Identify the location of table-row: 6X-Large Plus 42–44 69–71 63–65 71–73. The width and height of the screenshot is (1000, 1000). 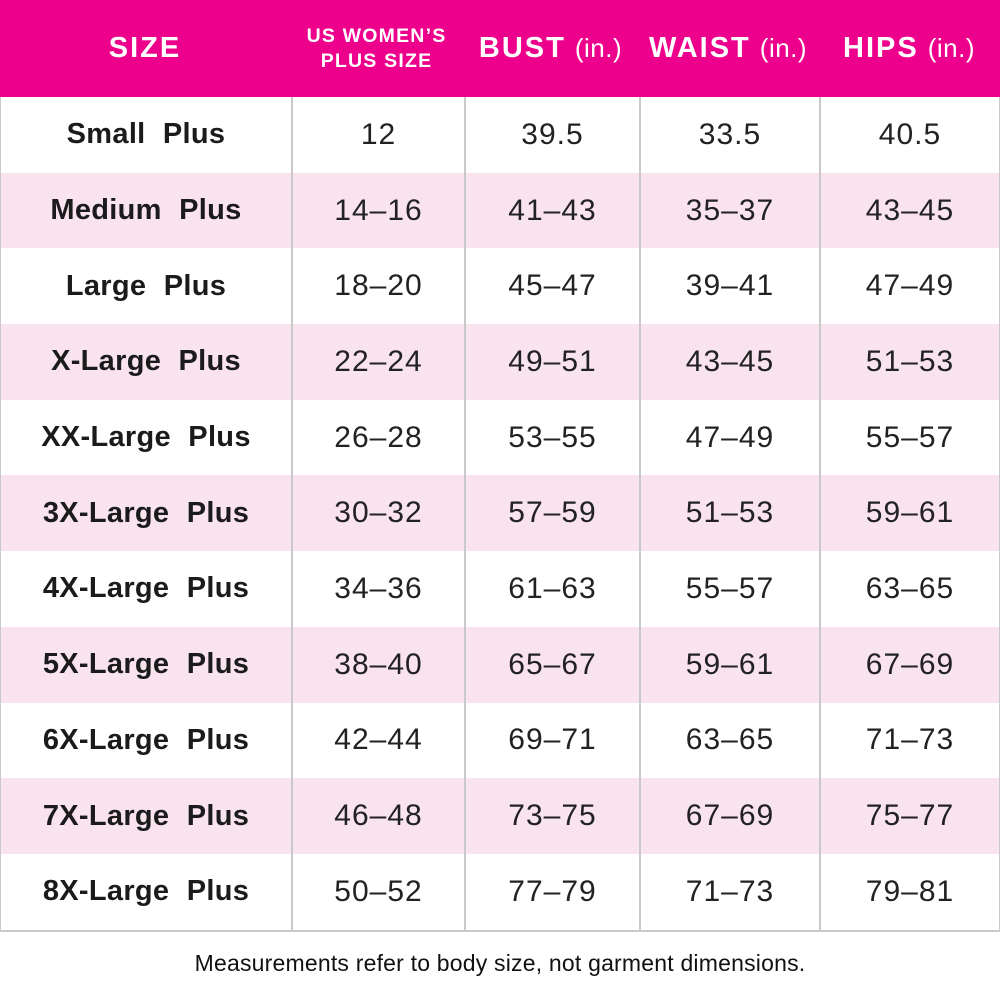
(500, 740).